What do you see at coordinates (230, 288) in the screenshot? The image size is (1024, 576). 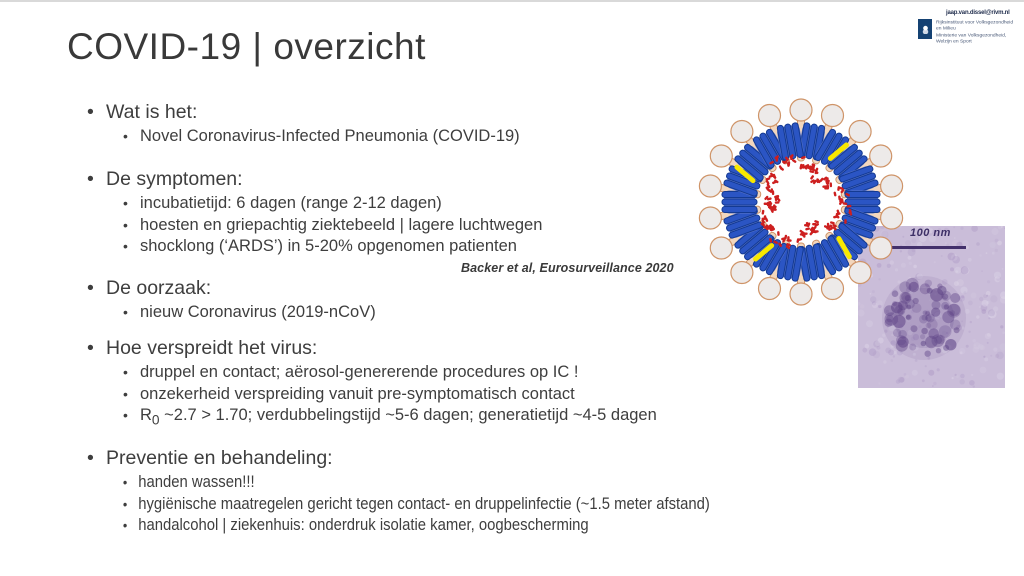 I see `section-heading: De oorzaak:` at bounding box center [230, 288].